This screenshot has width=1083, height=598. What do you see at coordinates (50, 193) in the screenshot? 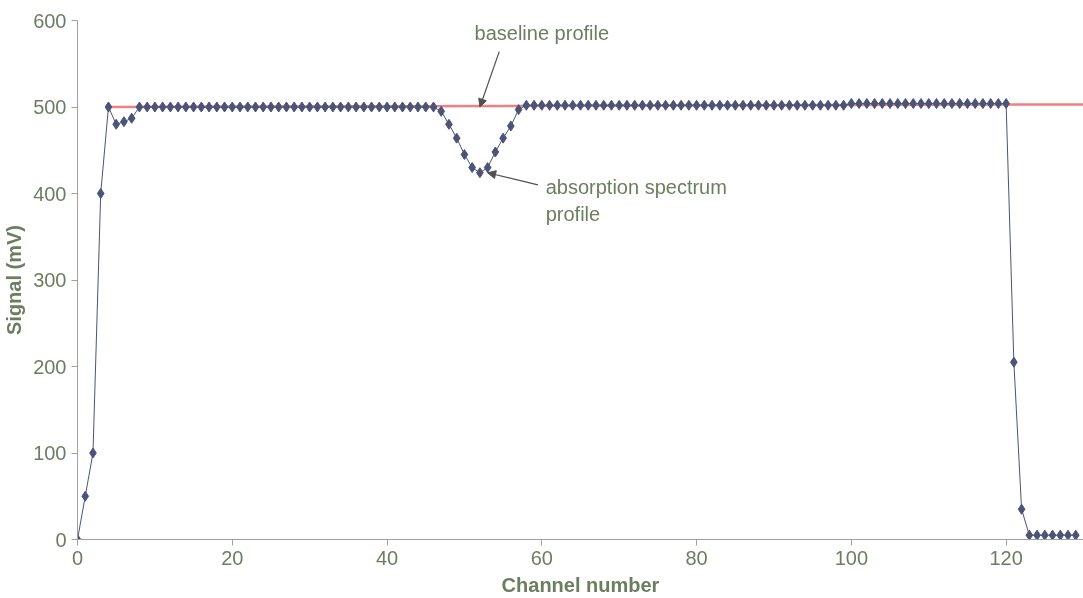
I see `y-tick-label: 400` at bounding box center [50, 193].